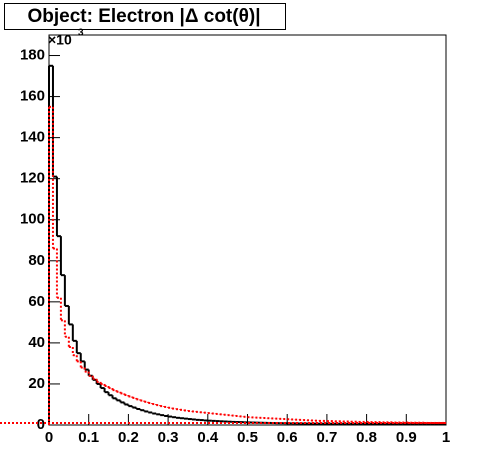 The height and width of the screenshot is (472, 496). Describe the element at coordinates (446, 437) in the screenshot. I see `x-tick-label: 1` at that location.